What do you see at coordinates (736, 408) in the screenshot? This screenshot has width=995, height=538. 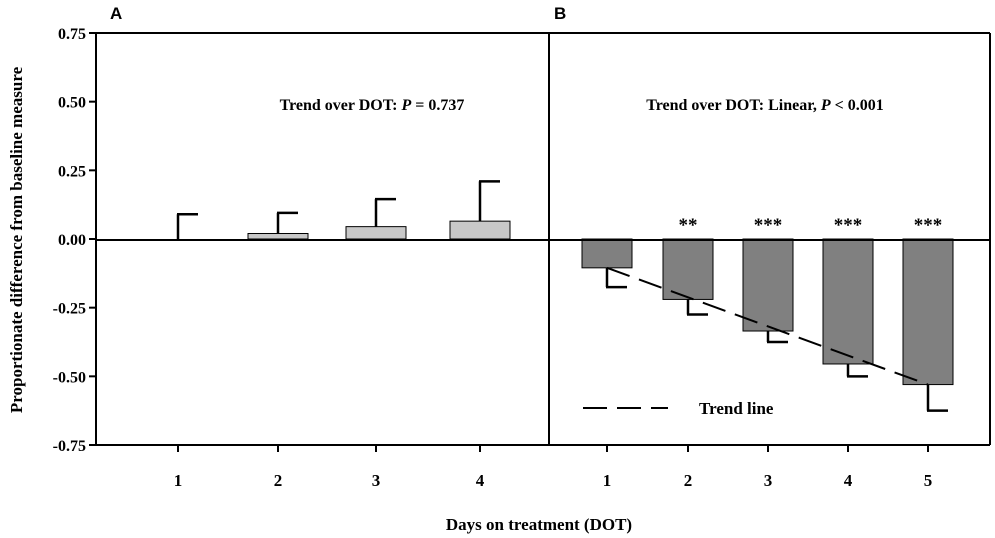 I see `legend-label: Trend line` at bounding box center [736, 408].